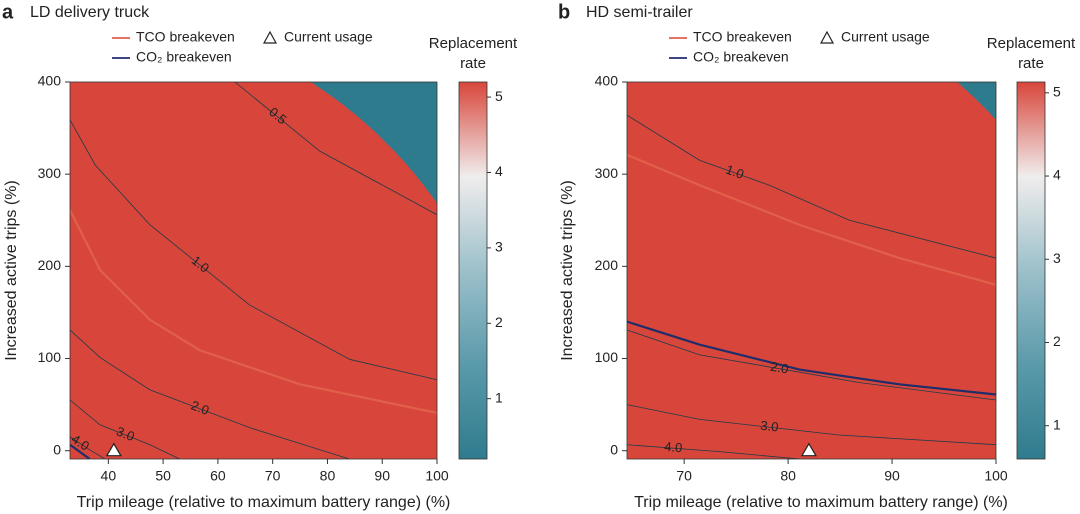 Image resolution: width=1080 pixels, height=514 pixels. I want to click on x-tick-label: 40, so click(109, 476).